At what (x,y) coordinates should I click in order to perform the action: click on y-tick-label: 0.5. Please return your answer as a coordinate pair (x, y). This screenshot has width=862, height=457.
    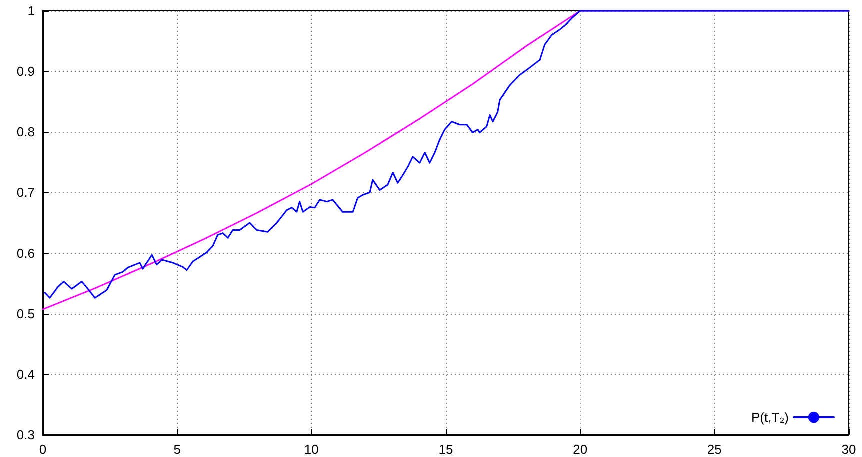
    Looking at the image, I should click on (25, 314).